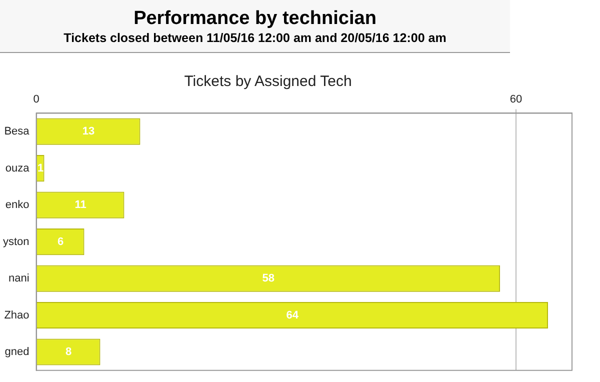 This screenshot has height=382, width=600. What do you see at coordinates (268, 278) in the screenshot?
I see `data-label: 58` at bounding box center [268, 278].